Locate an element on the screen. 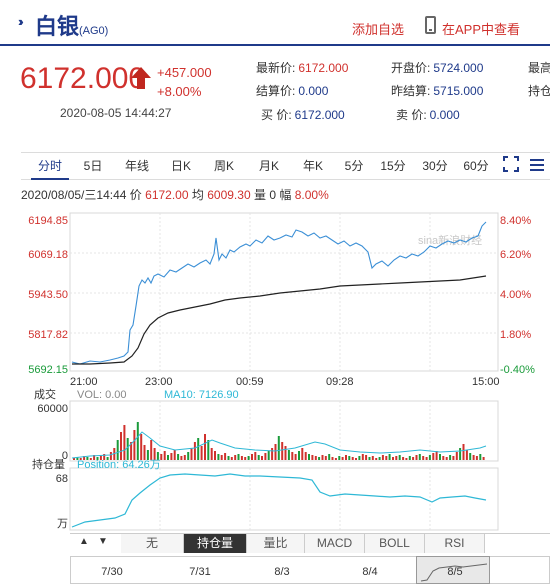 The image size is (550, 584). tab-5day: 5日 is located at coordinates (93, 166).